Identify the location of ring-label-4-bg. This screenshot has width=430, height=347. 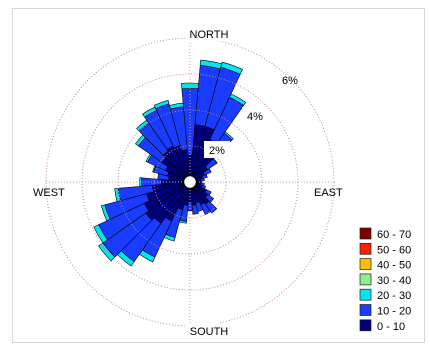
(255, 115).